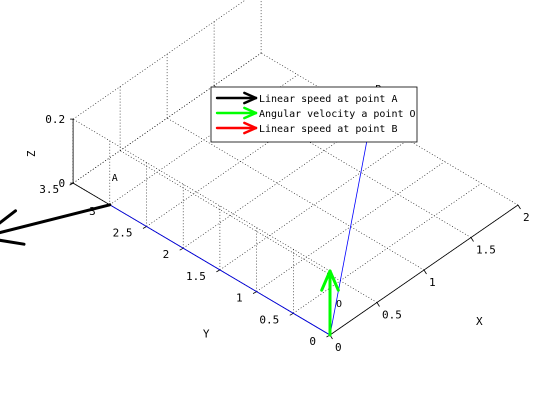  What do you see at coordinates (269, 319) in the screenshot?
I see `y-tick-label: 0.5` at bounding box center [269, 319].